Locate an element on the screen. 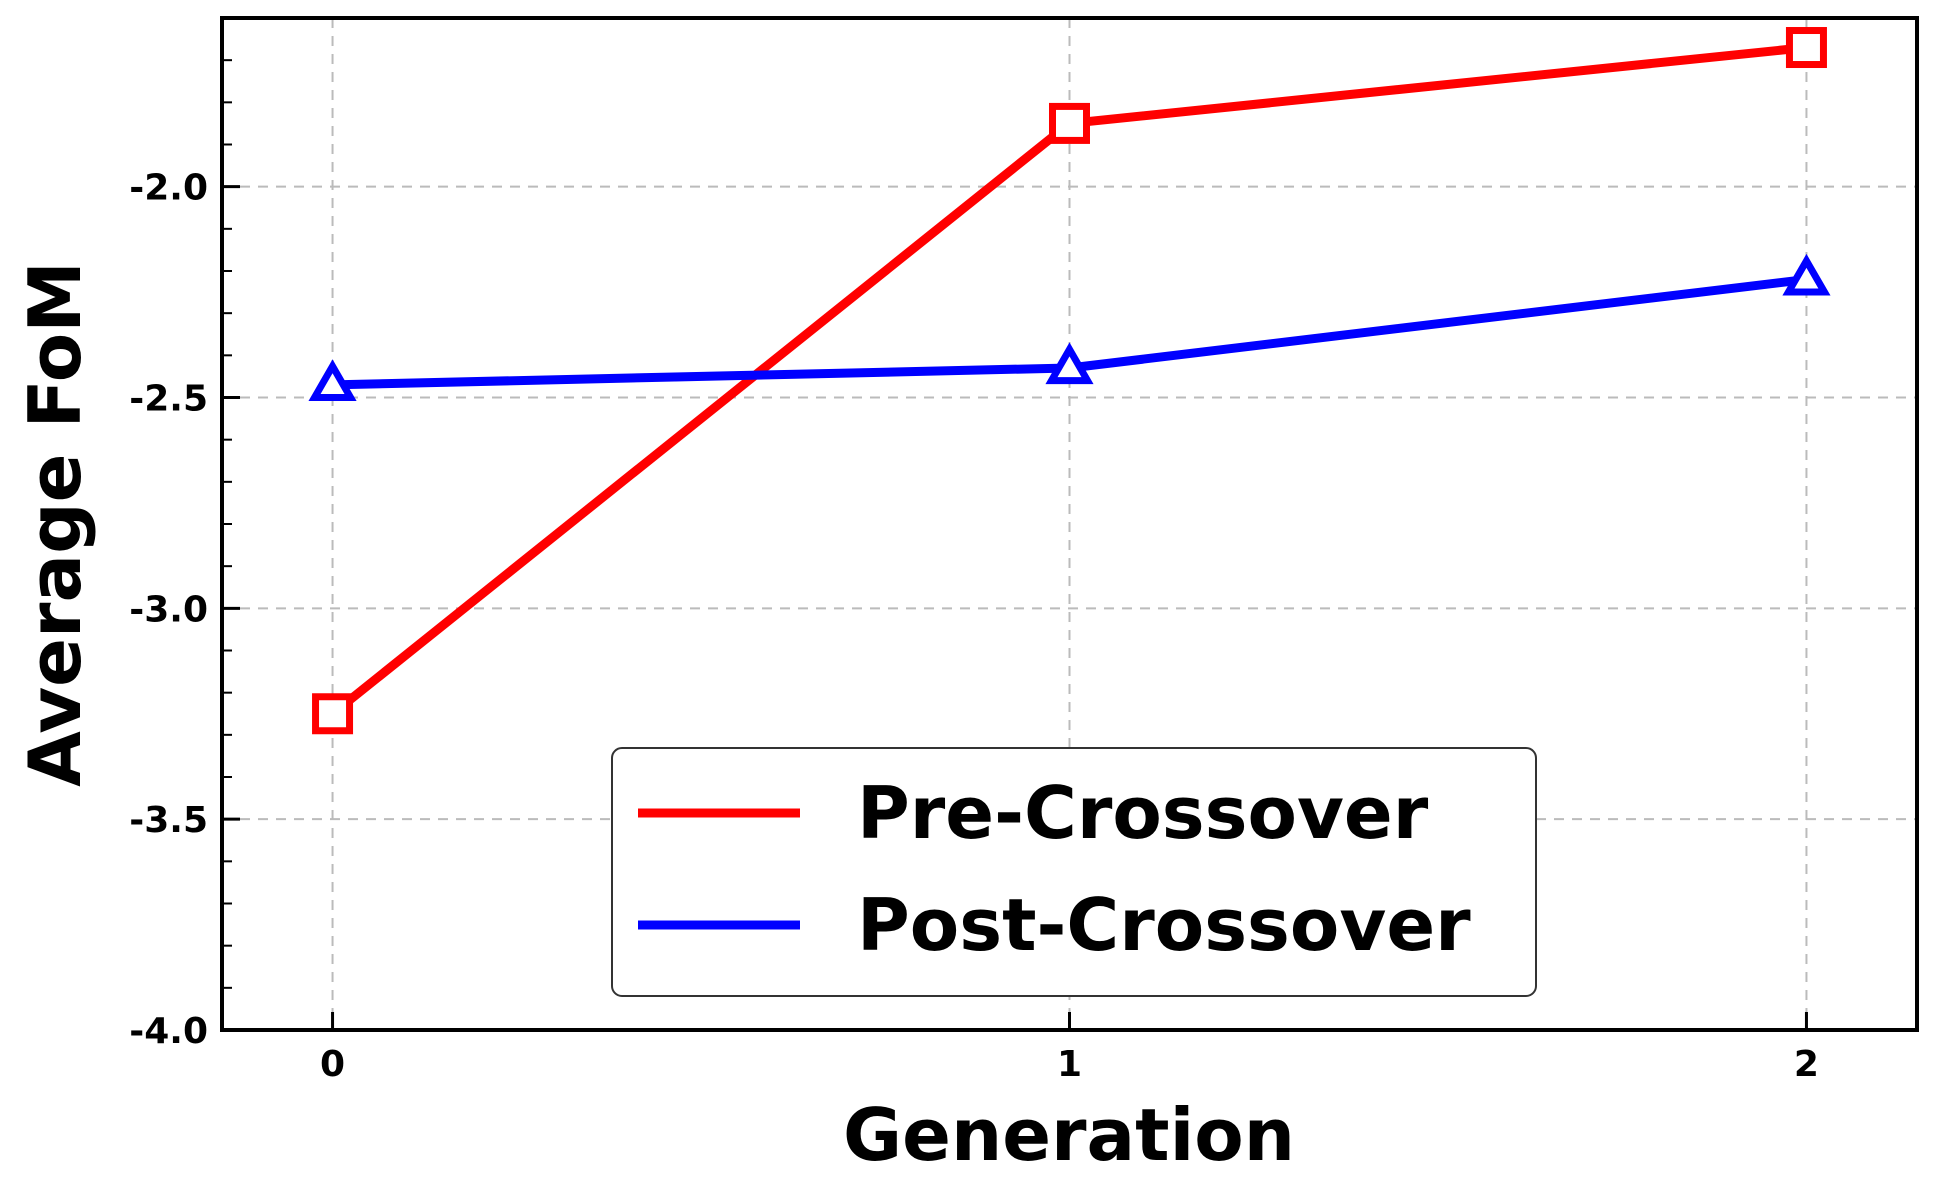  y-tick-label: -3.0 is located at coordinates (168, 609).